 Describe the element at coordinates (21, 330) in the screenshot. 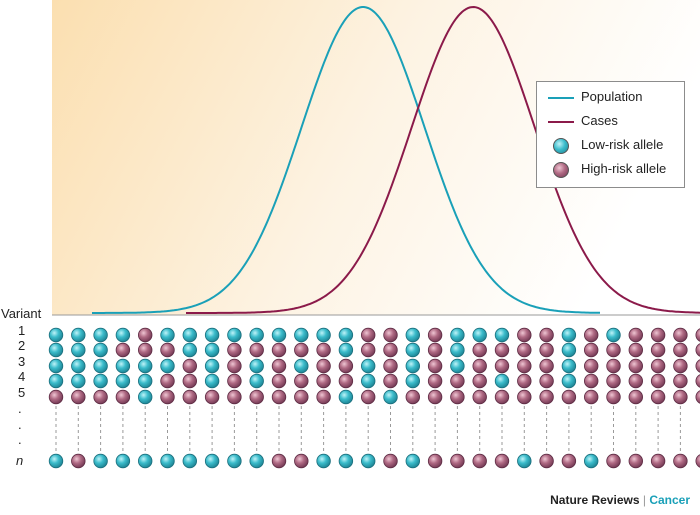

I see `row-label: 1` at that location.